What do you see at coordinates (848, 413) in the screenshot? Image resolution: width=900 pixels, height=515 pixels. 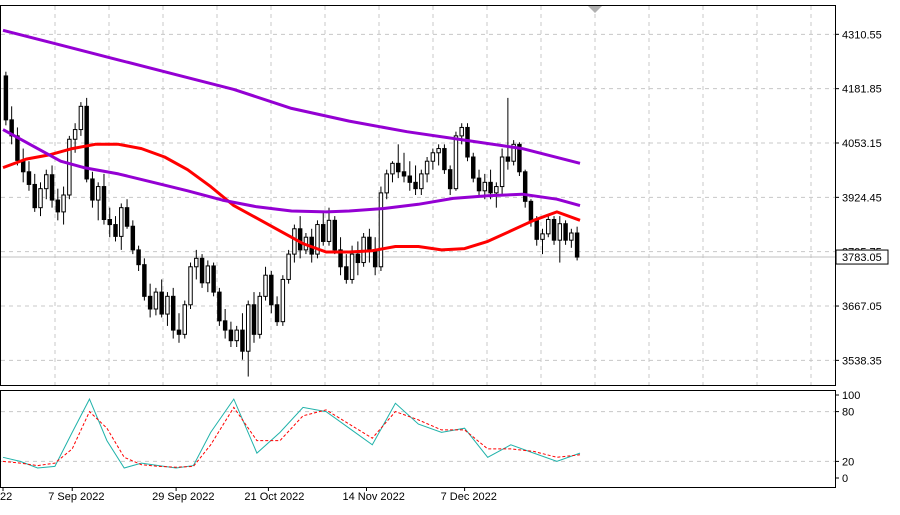 I see `oscillator-tick-label: 80` at bounding box center [848, 413].